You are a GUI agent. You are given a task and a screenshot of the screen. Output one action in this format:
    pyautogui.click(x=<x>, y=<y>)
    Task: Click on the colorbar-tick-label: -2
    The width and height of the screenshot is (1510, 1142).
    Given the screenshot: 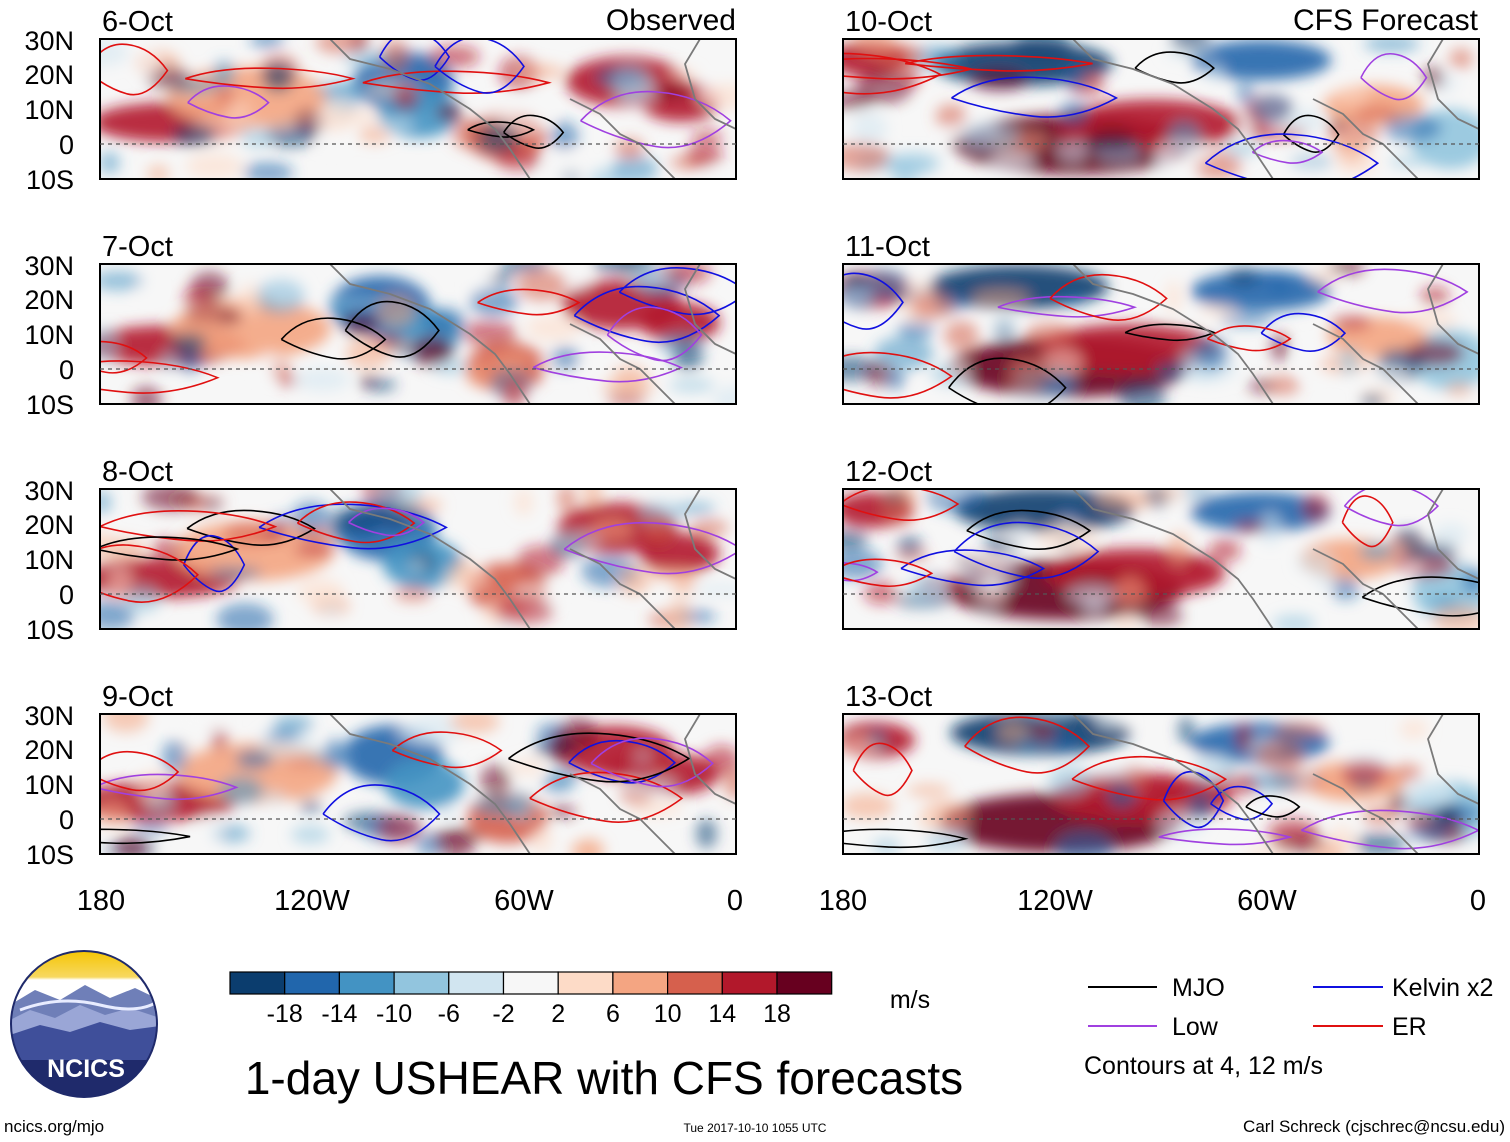 What is the action you would take?
    pyautogui.click(x=503, y=1014)
    